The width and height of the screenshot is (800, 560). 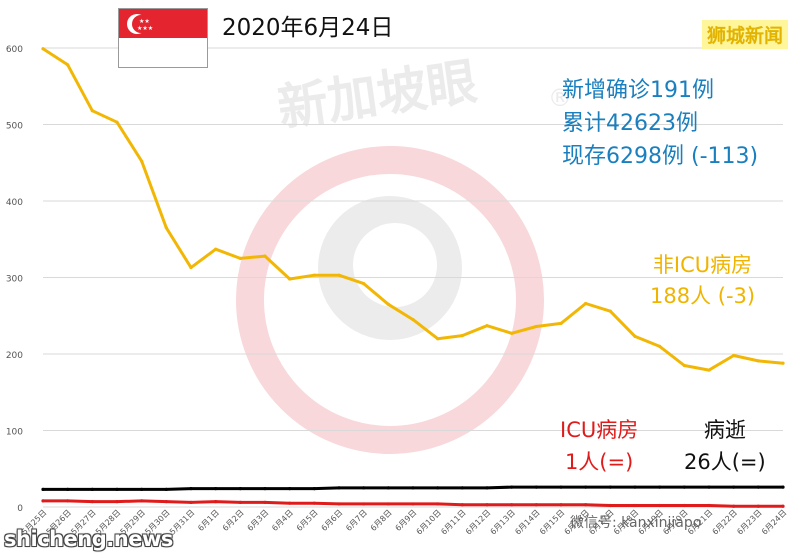 What do you see at coordinates (478, 522) in the screenshot?
I see `x-tick-label: 6月12日` at bounding box center [478, 522].